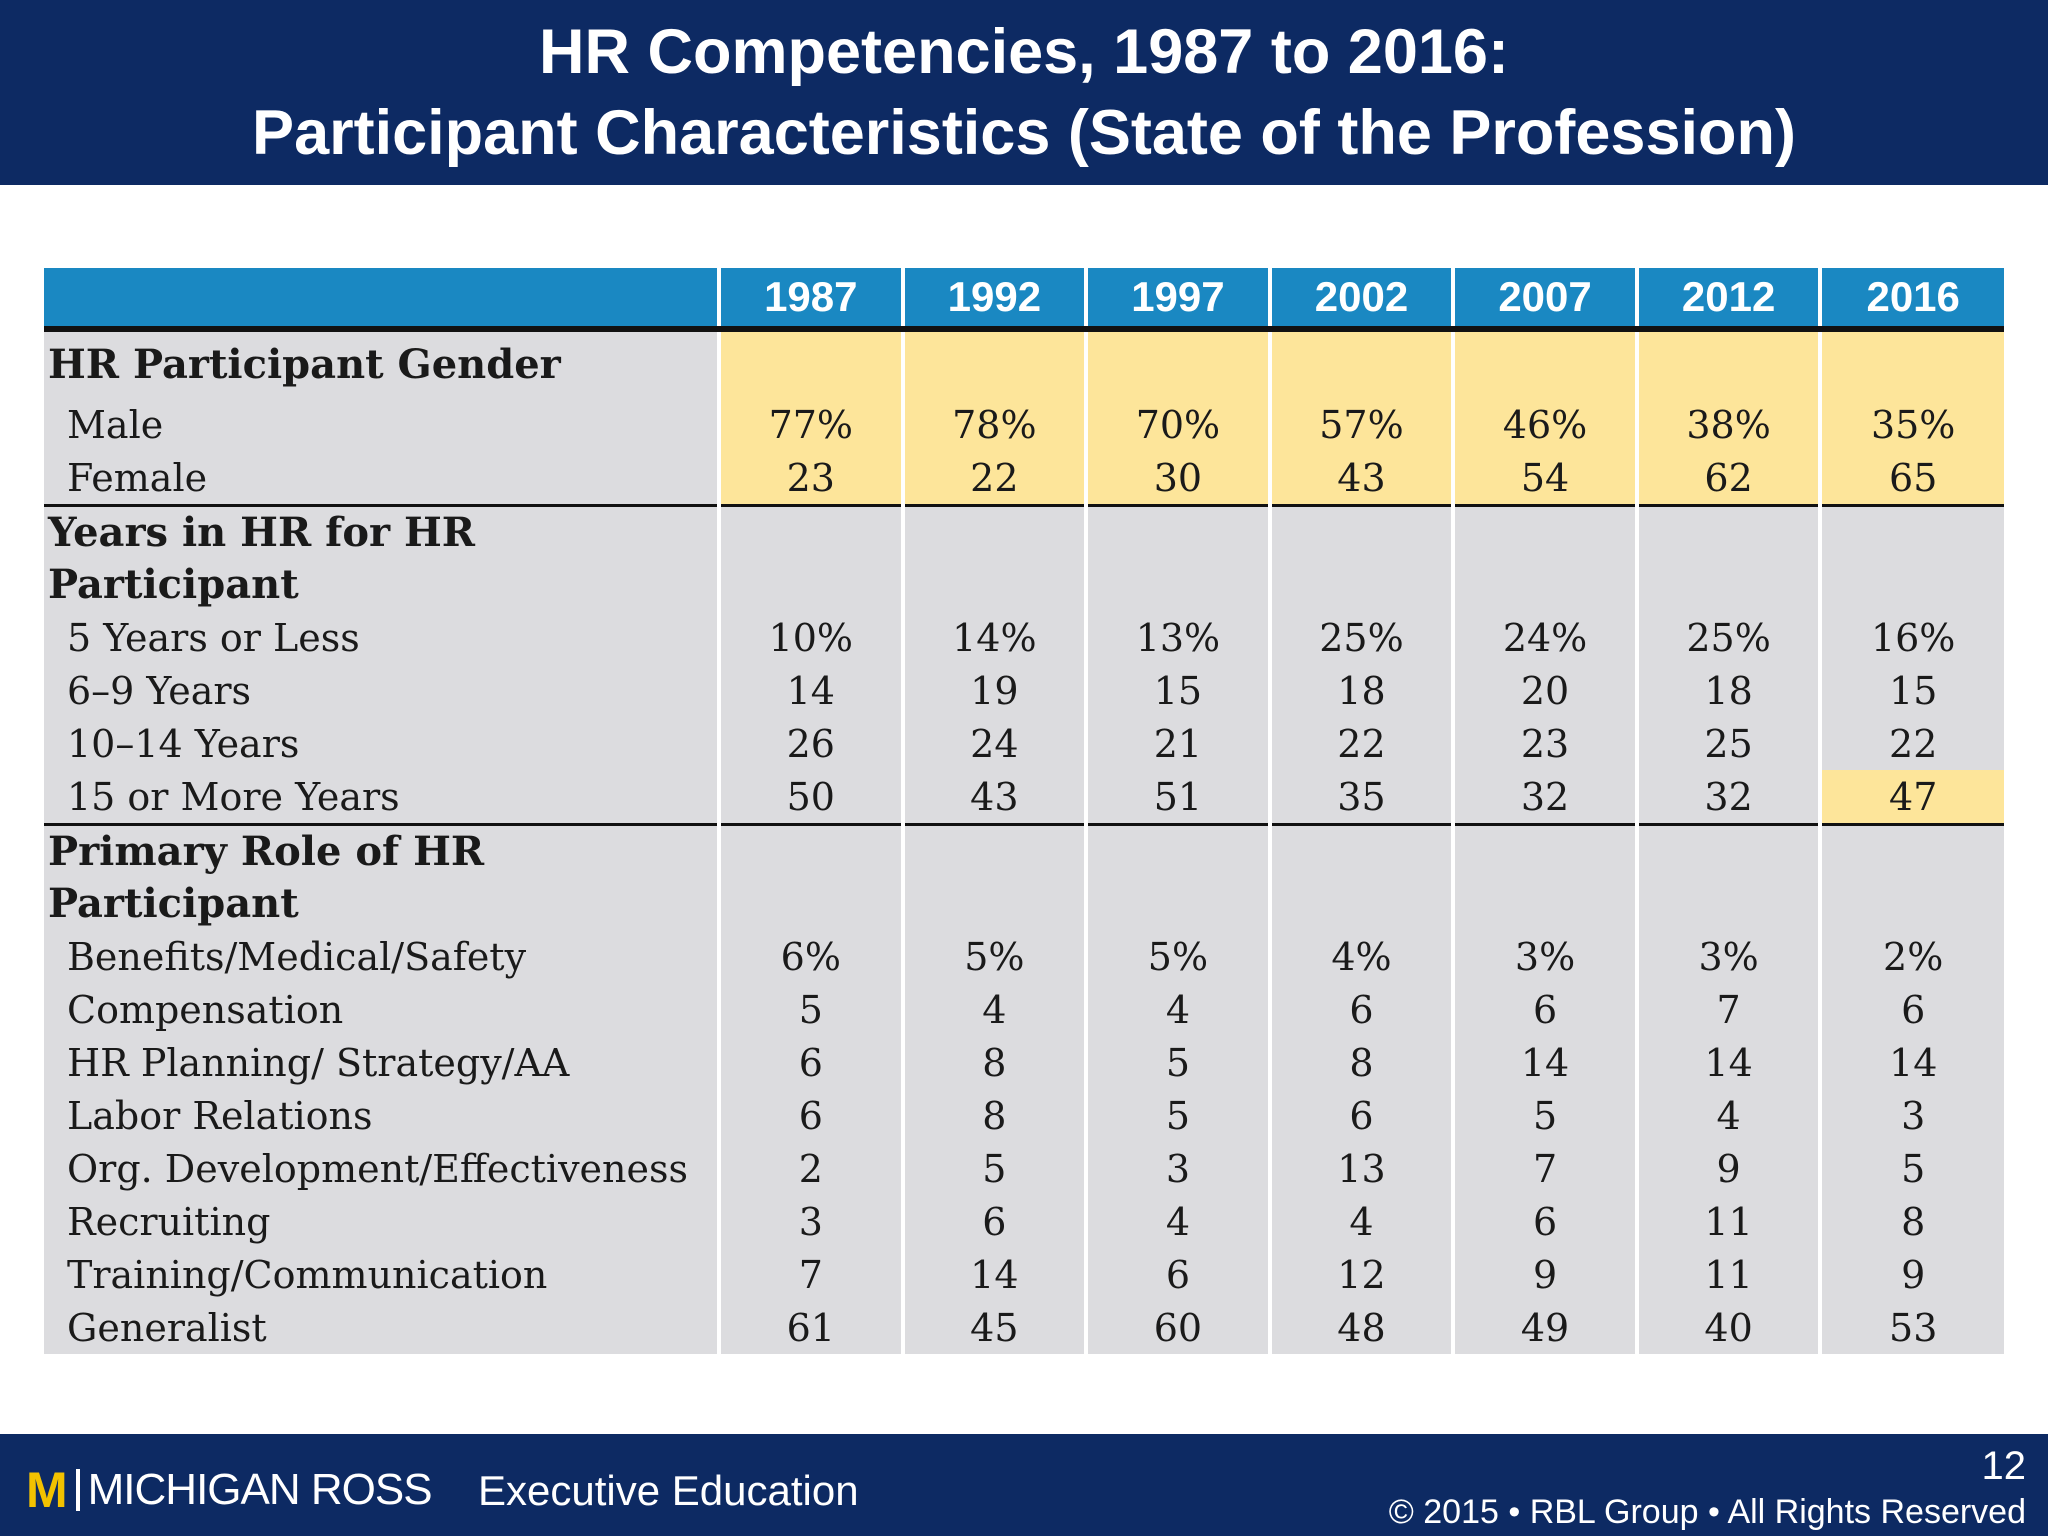 The height and width of the screenshot is (1536, 2048). Describe the element at coordinates (1727, 424) in the screenshot. I see `table-cell: 38%` at that location.